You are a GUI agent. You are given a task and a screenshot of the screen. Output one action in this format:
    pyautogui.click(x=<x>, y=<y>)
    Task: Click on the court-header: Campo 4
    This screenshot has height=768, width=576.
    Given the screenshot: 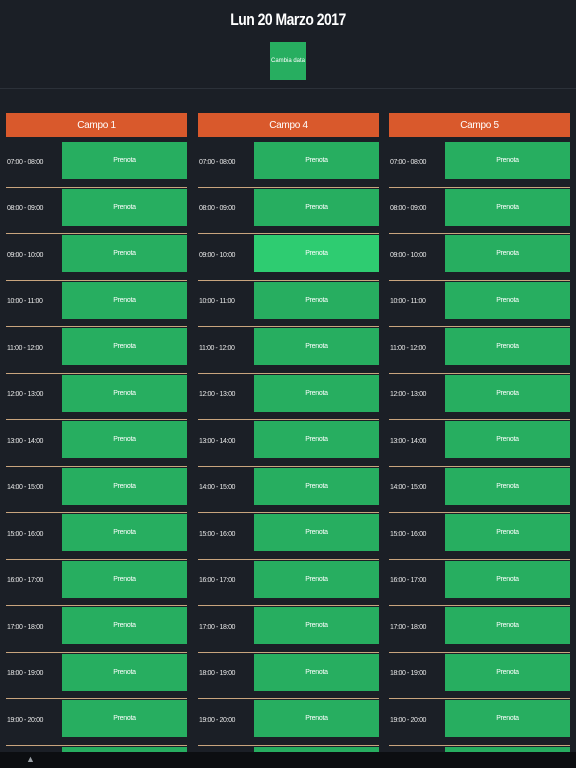 What is the action you would take?
    pyautogui.click(x=288, y=125)
    